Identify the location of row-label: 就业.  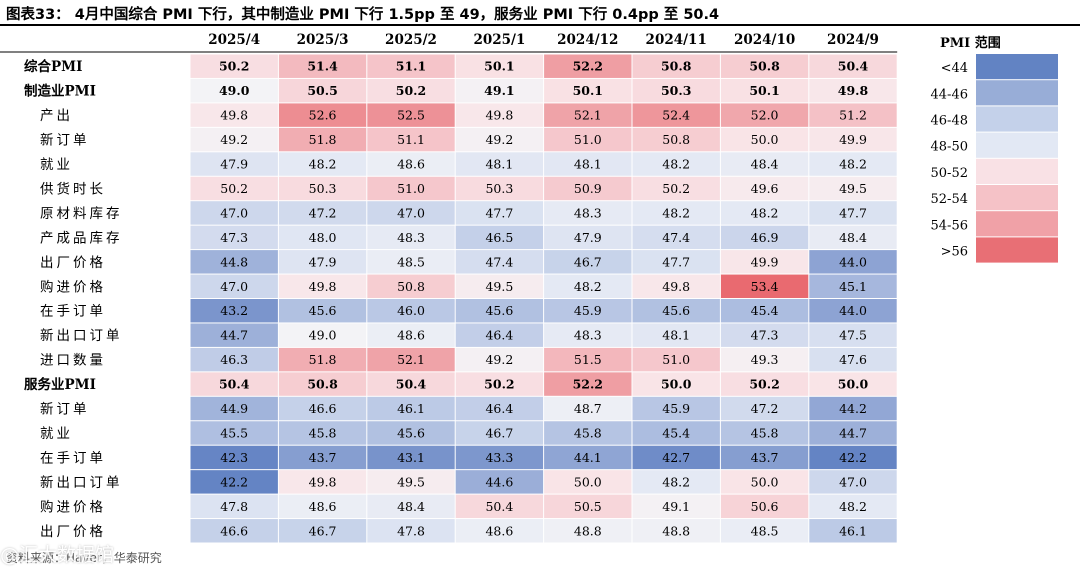
(56, 434).